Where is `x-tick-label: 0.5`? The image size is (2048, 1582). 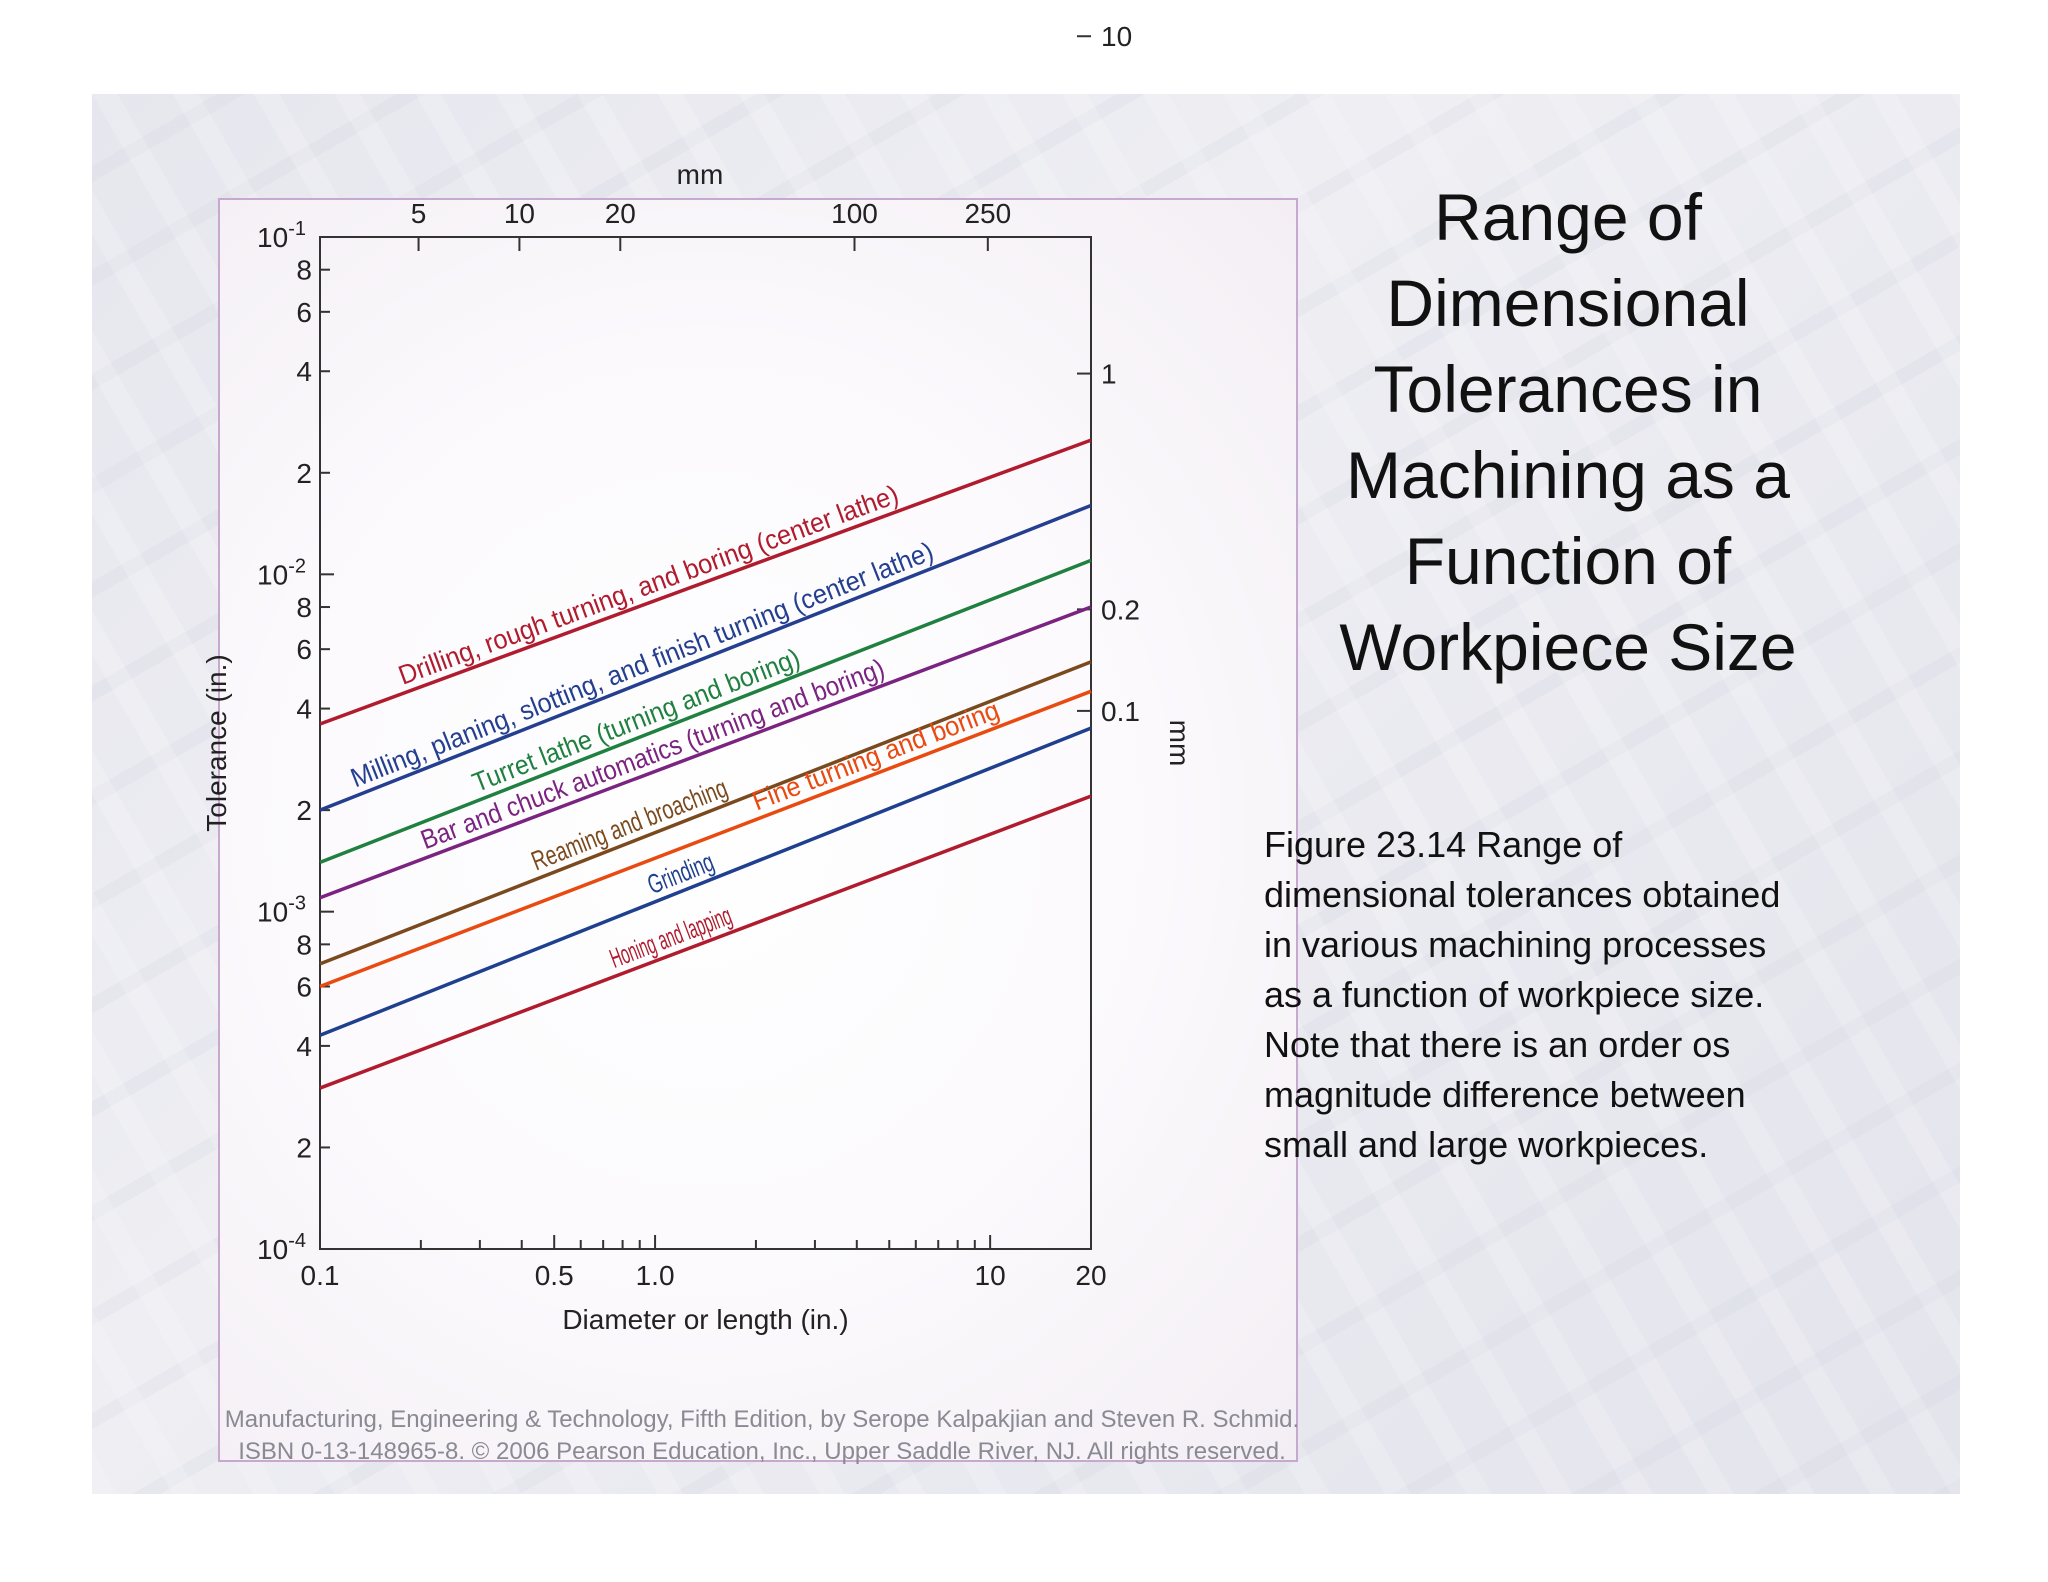
x-tick-label: 0.5 is located at coordinates (554, 1275).